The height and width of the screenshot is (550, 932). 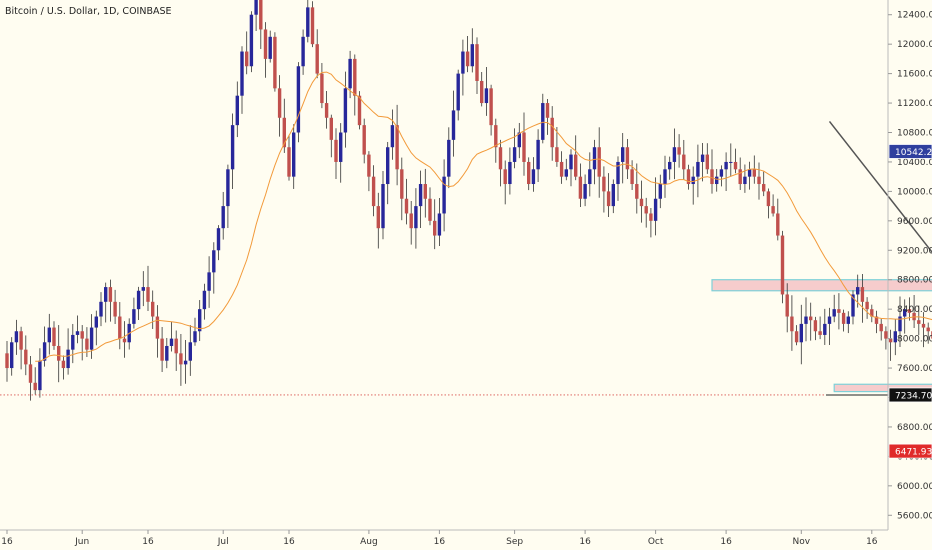 I want to click on stop-price-badge: 6471.93, so click(x=910, y=451).